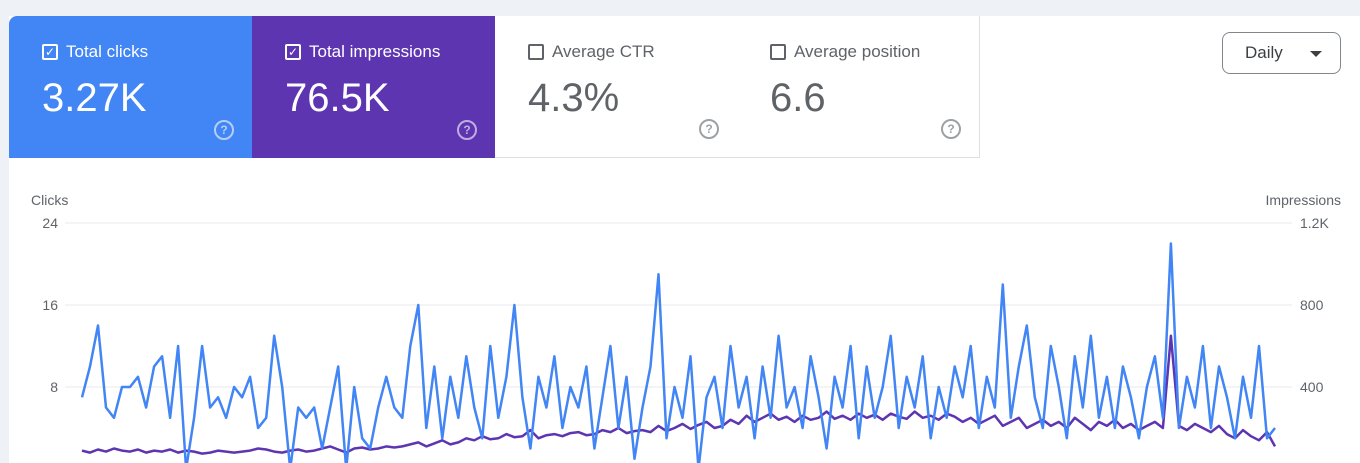 Image resolution: width=1360 pixels, height=463 pixels. What do you see at coordinates (574, 98) in the screenshot?
I see `metric-value: 4.3%` at bounding box center [574, 98].